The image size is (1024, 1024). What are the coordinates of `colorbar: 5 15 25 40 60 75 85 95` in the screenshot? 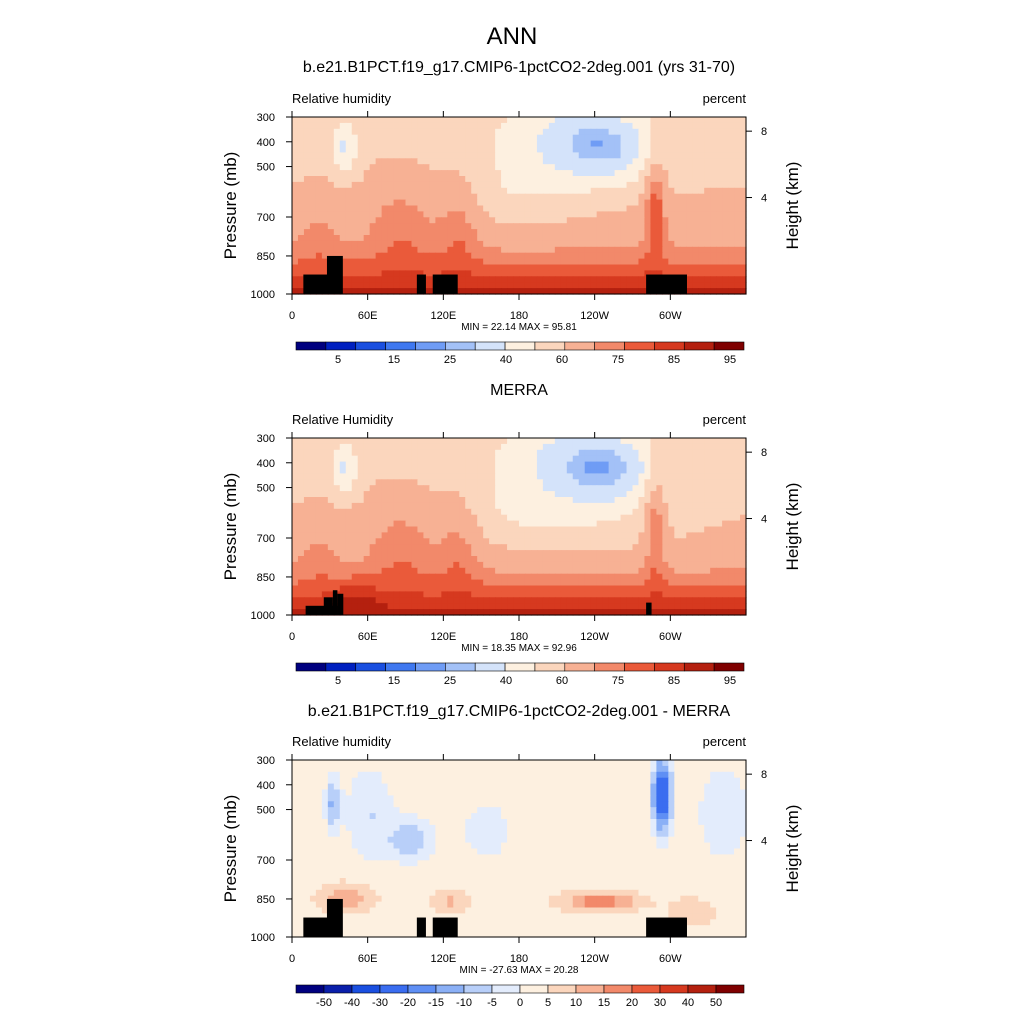 It's located at (520, 353).